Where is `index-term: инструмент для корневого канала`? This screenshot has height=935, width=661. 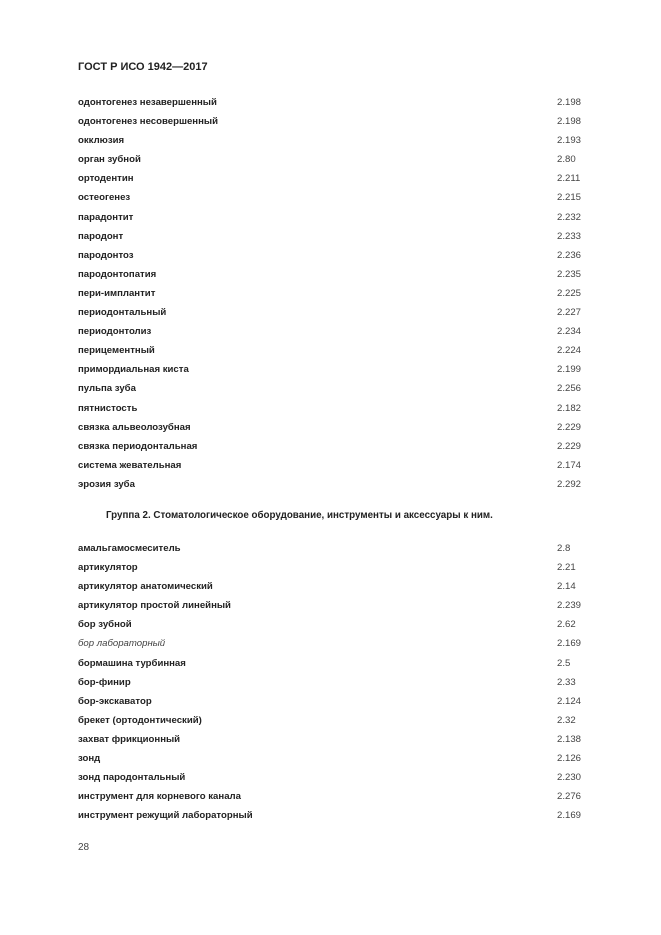 index-term: инструмент для корневого канала is located at coordinates (159, 797).